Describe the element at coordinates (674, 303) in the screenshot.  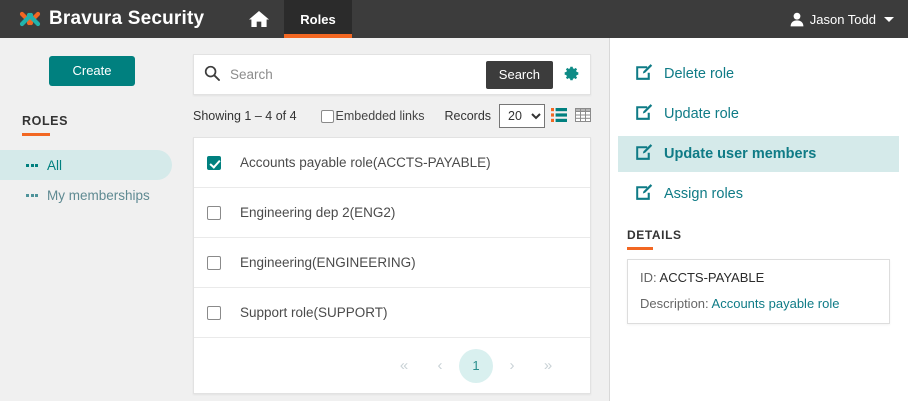
I see `detail-description-label: Description:` at that location.